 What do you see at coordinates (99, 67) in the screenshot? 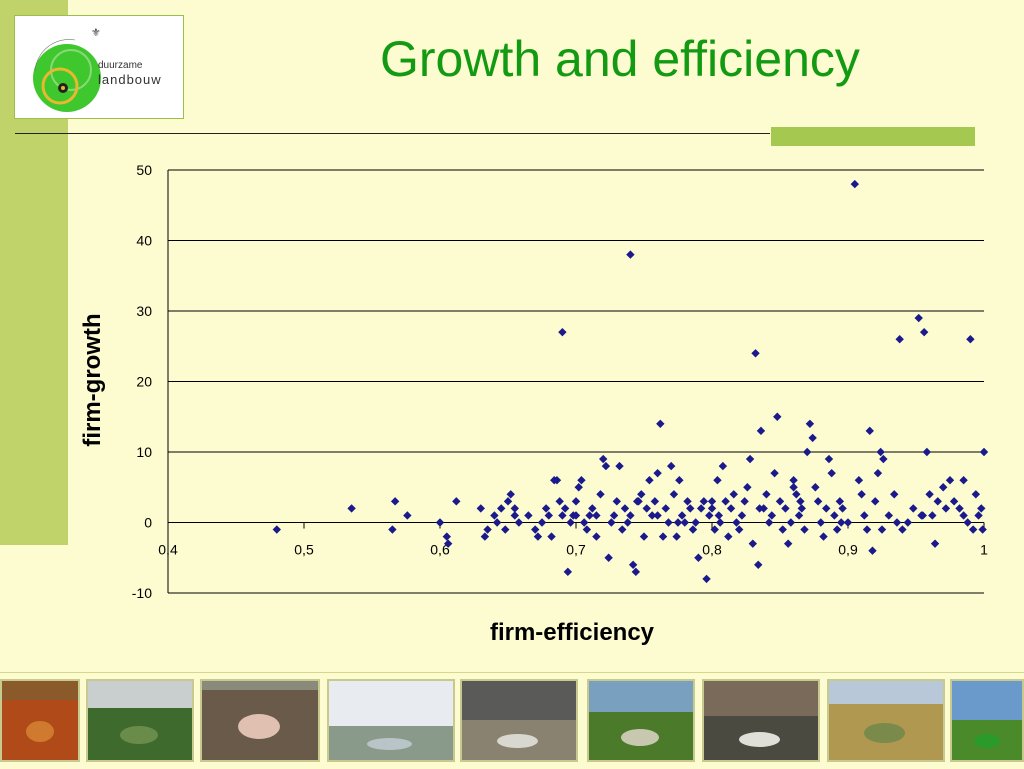
I see `duurzame-landbouw-logo: ⚜ duurzame landbouw` at bounding box center [99, 67].